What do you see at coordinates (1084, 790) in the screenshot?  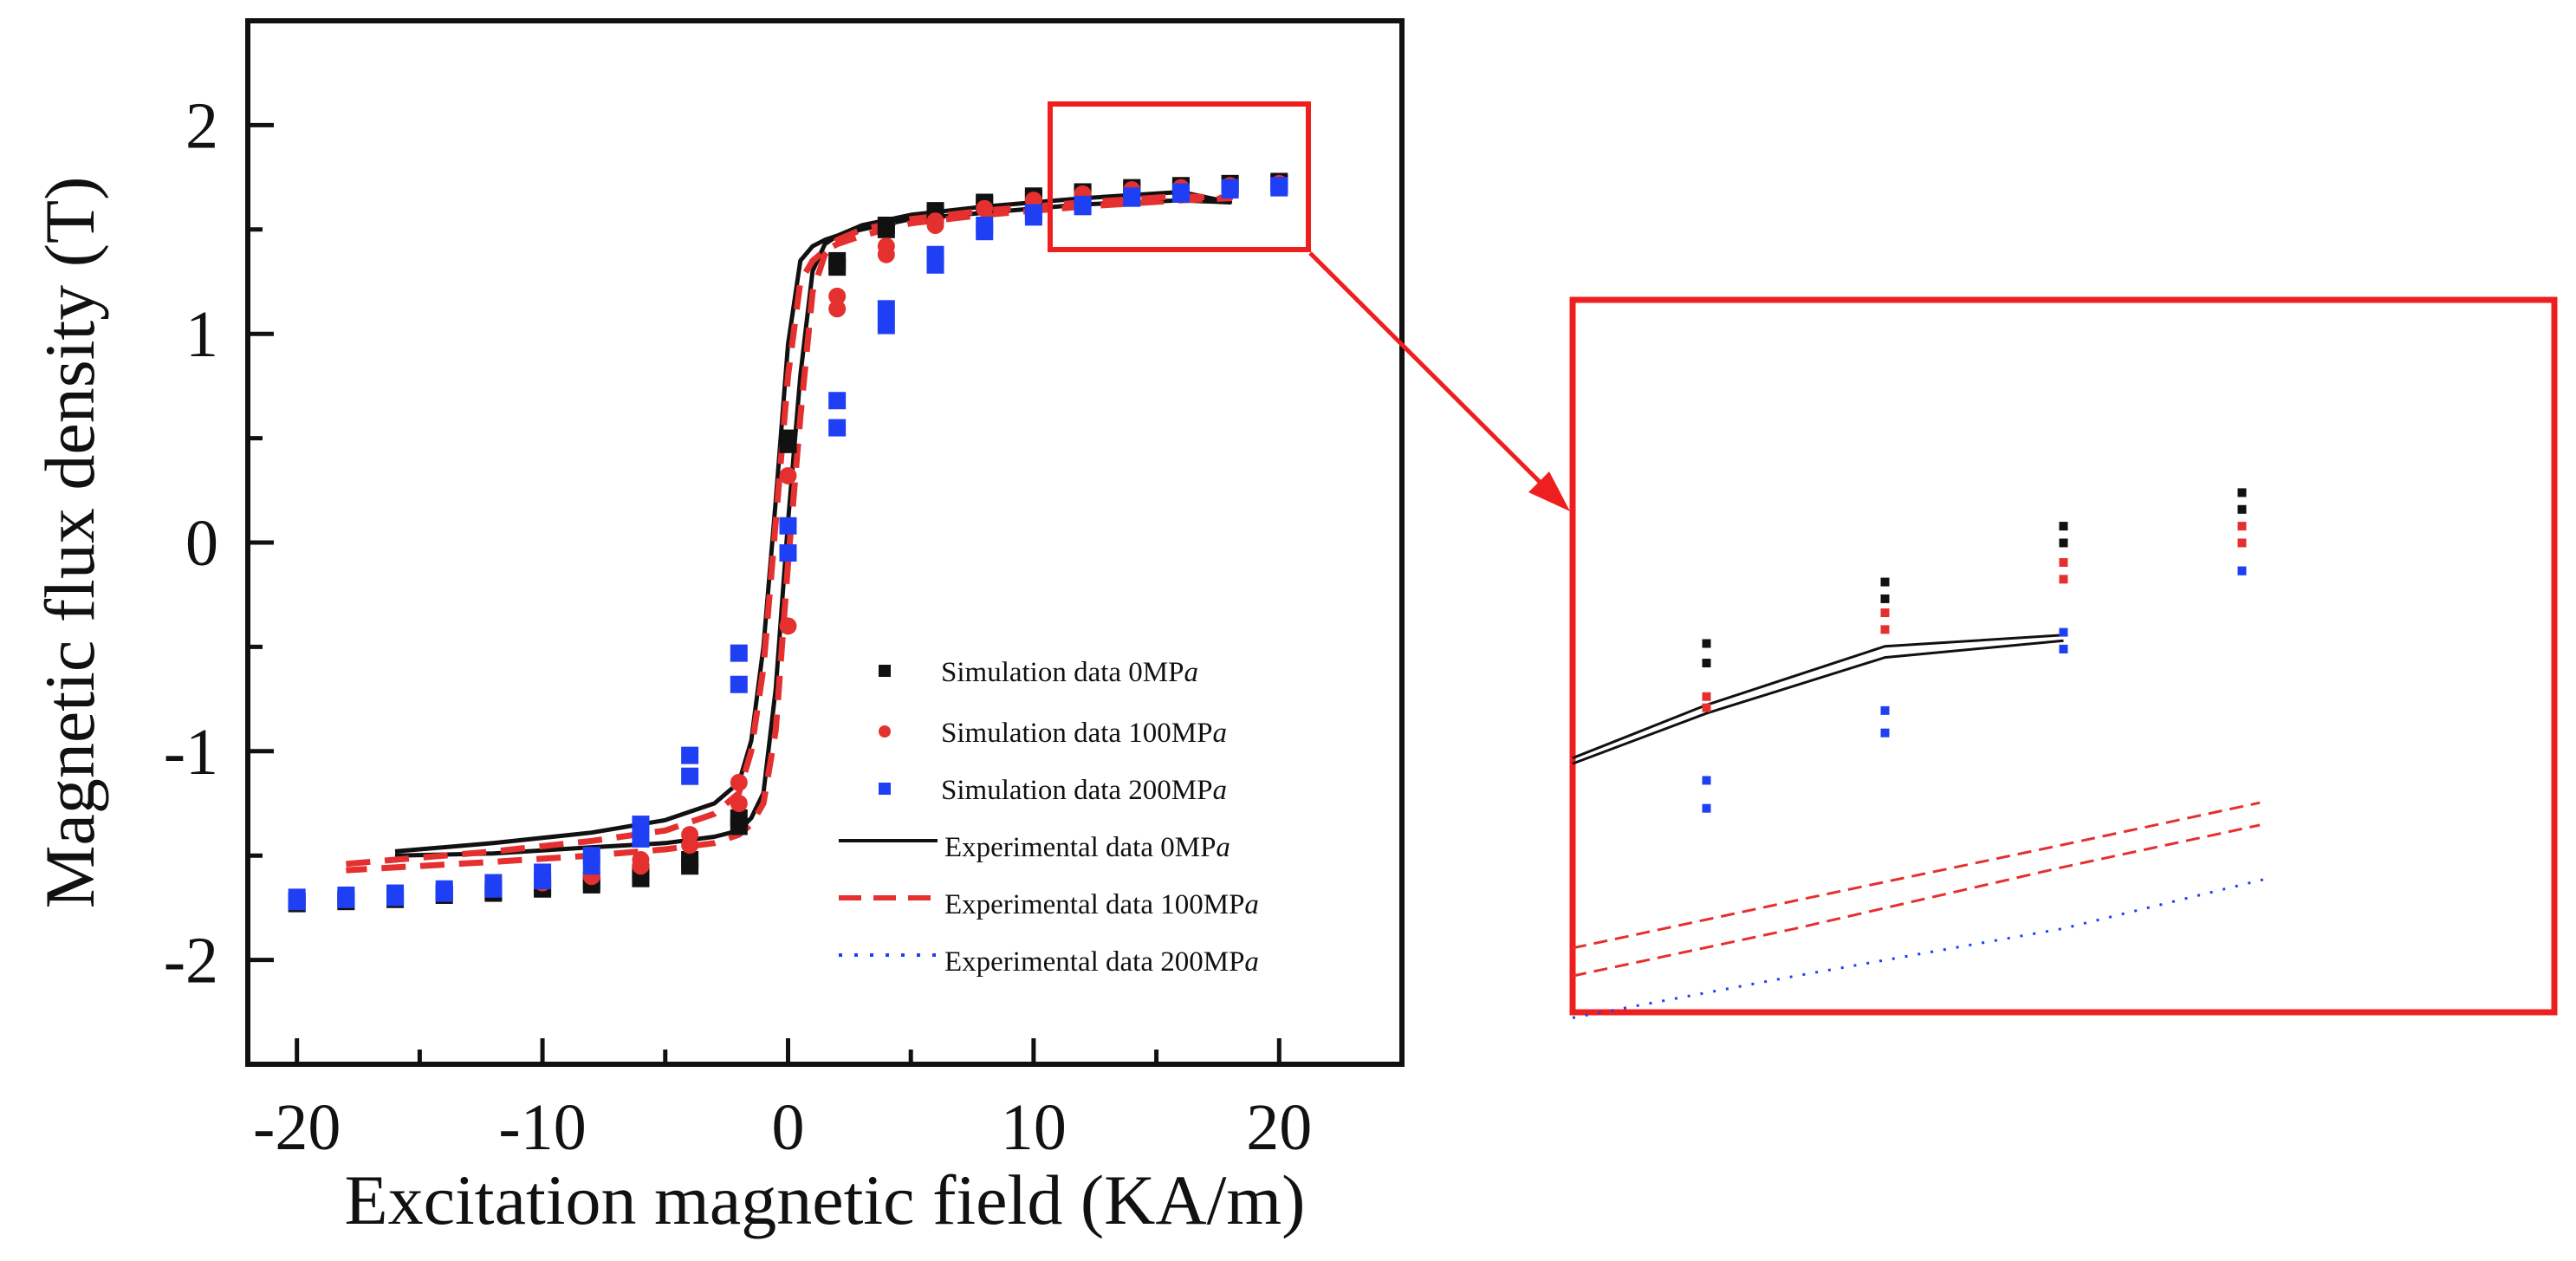 I see `legend-label: Simulation data 200MPa` at bounding box center [1084, 790].